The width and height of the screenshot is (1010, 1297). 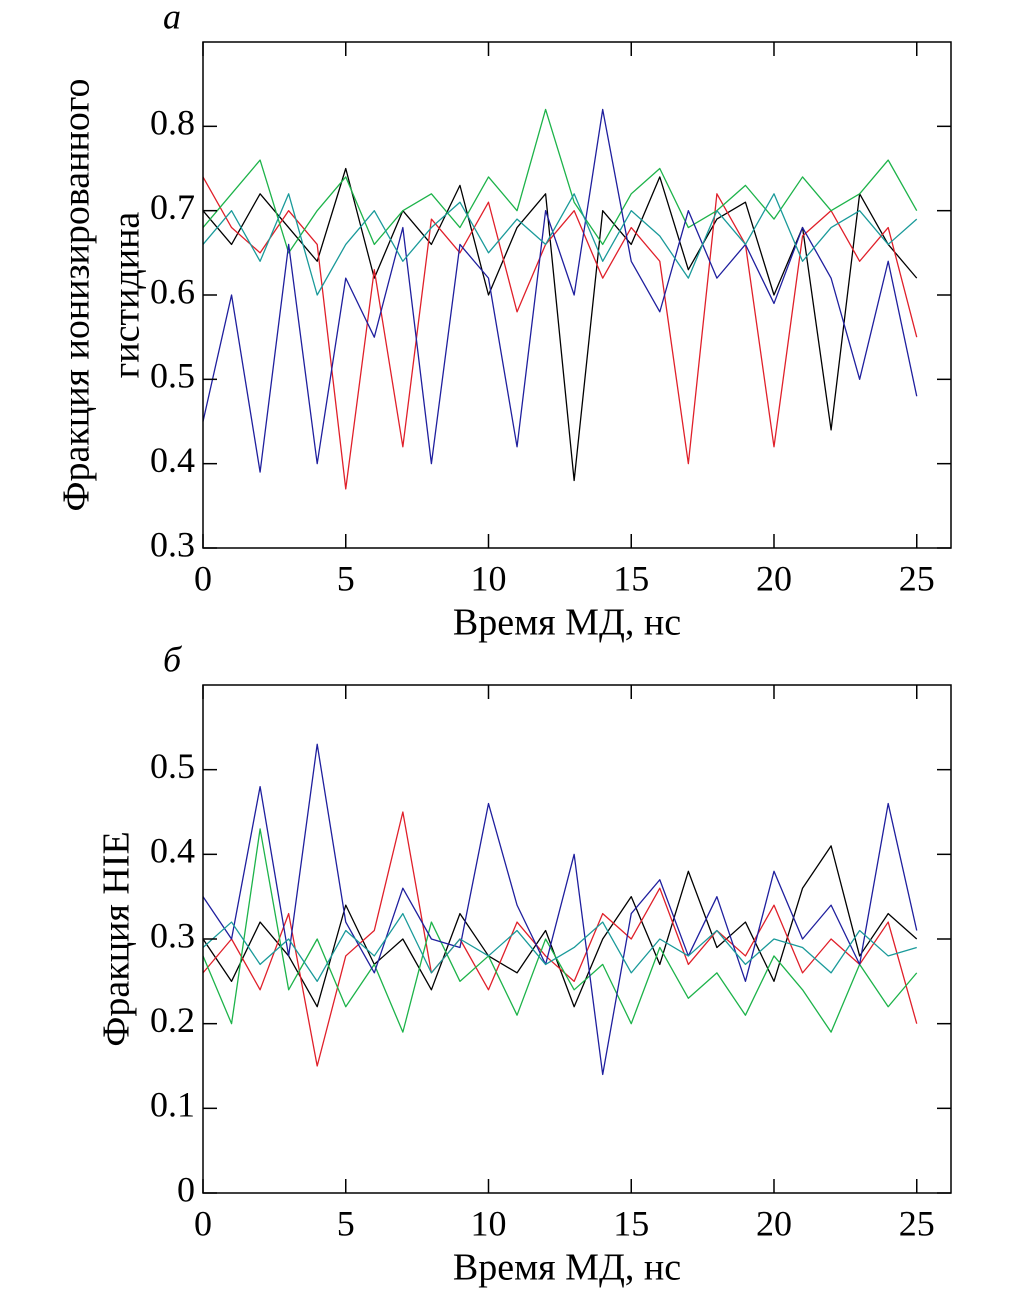 I want to click on y-tick-label: 0.6, so click(x=172, y=291).